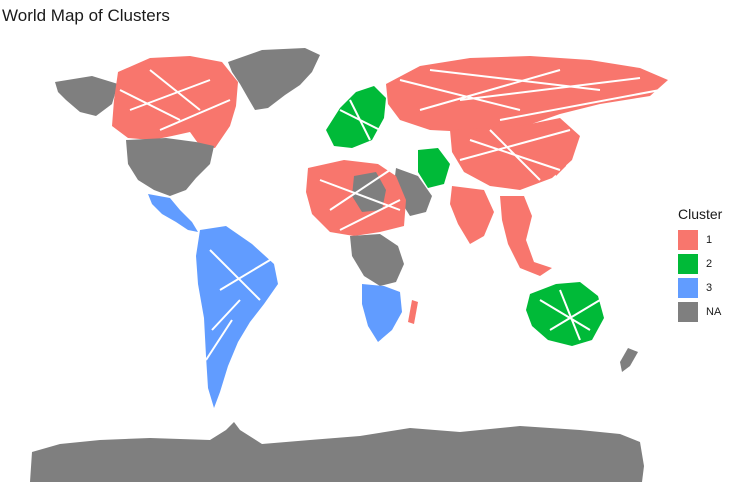 Image resolution: width=731 pixels, height=503 pixels. I want to click on region-iran, so click(434, 168).